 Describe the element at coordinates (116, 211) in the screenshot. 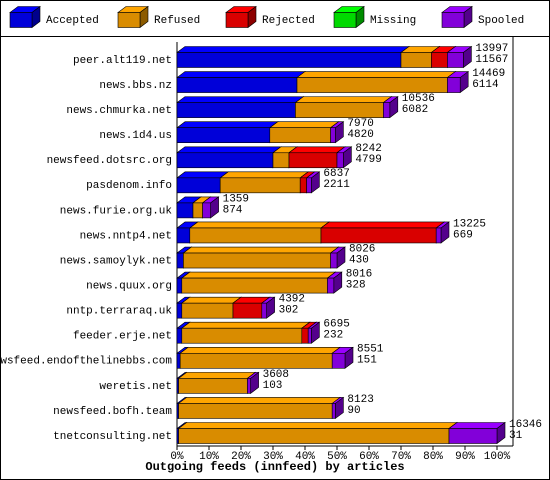

I see `y-tick-label: news.furie.org.uk` at that location.